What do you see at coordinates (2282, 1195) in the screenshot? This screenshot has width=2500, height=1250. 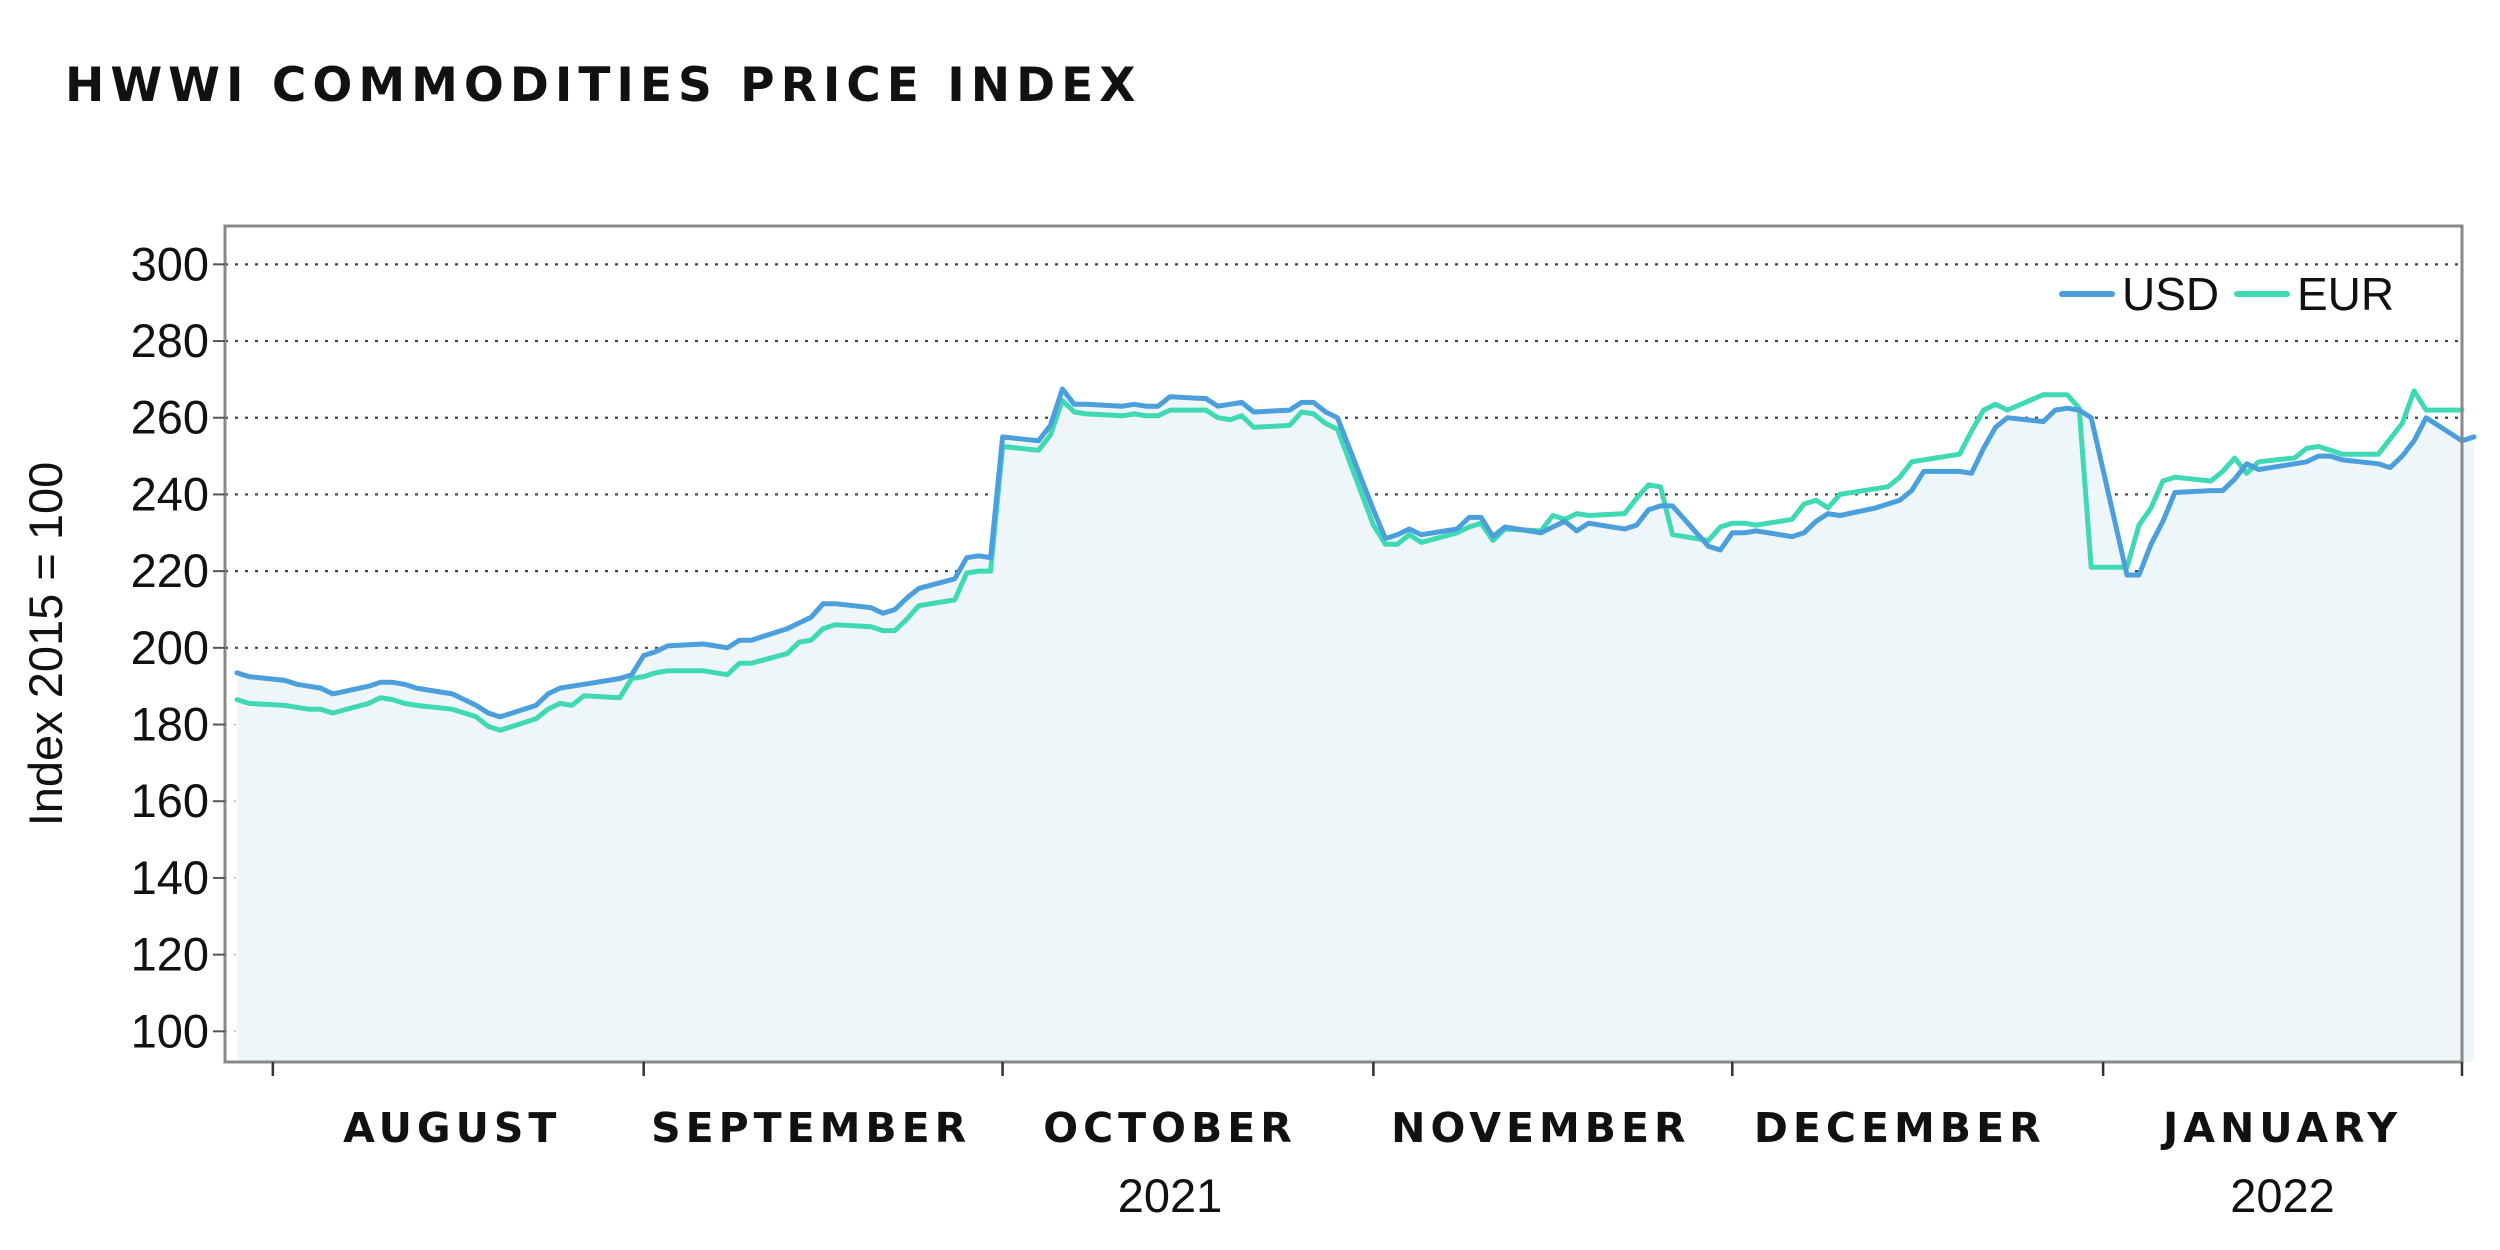 I see `year-label-2022: 2022` at bounding box center [2282, 1195].